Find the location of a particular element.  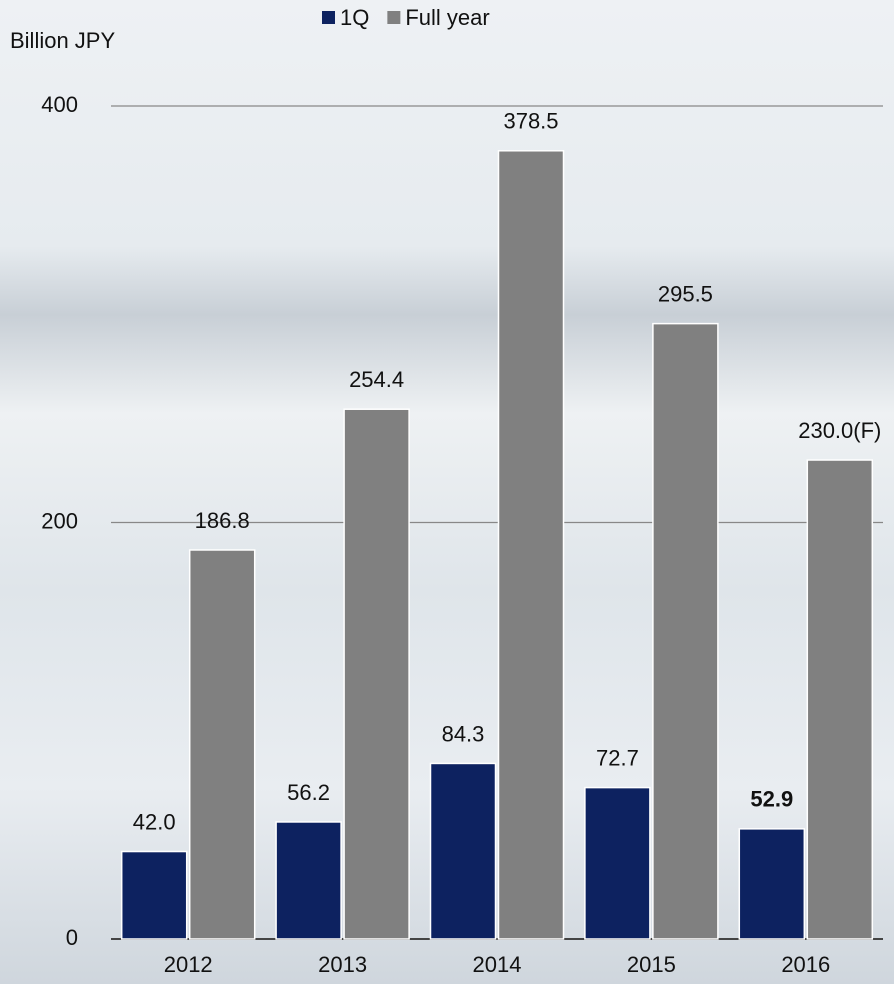

y-tick-label: 200 is located at coordinates (59, 520).